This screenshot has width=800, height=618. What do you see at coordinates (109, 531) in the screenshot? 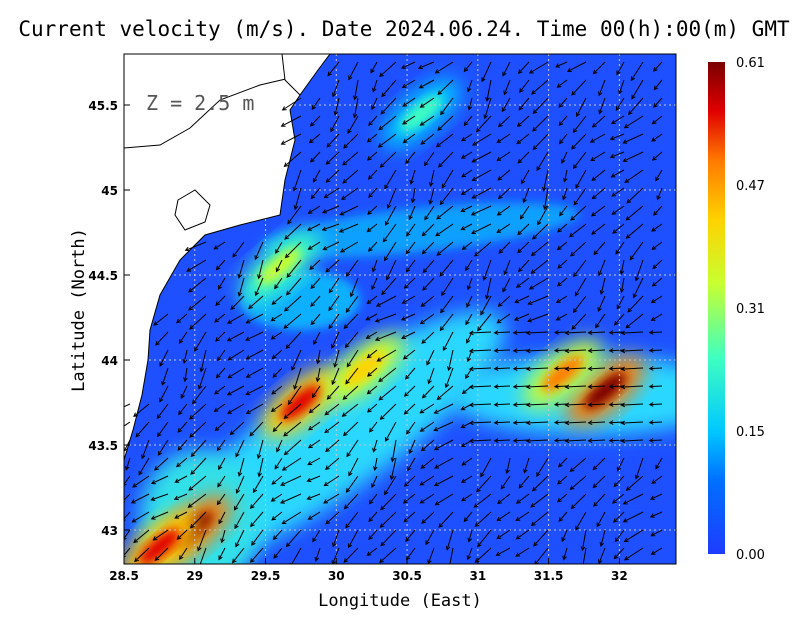
I see `y-tick-label: 43` at bounding box center [109, 531].